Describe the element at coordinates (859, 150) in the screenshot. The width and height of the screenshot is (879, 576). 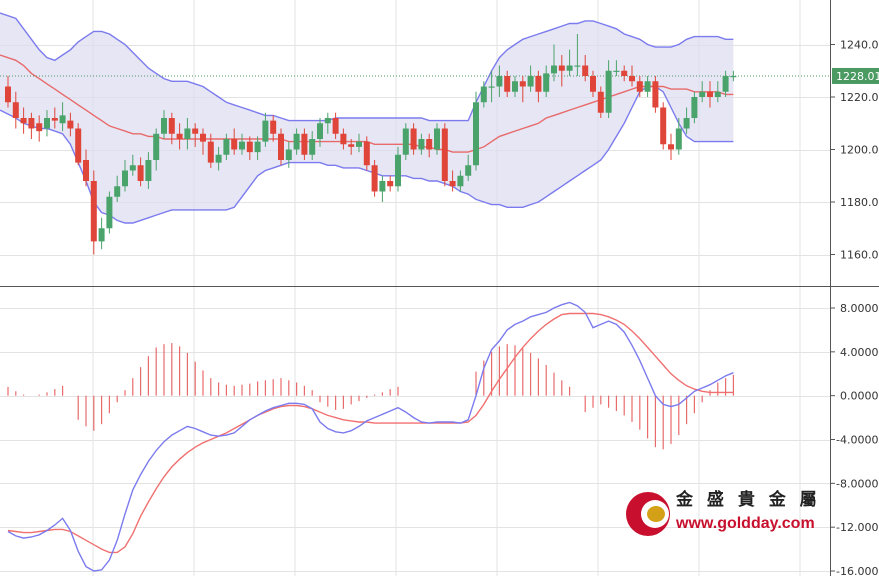
I see `price-tick-label: 1200.00` at that location.